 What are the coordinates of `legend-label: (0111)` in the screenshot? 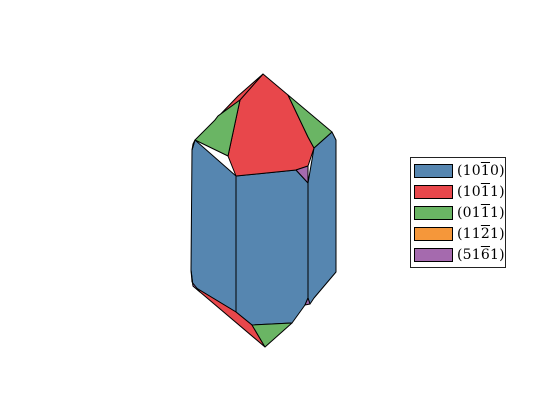 It's located at (481, 212).